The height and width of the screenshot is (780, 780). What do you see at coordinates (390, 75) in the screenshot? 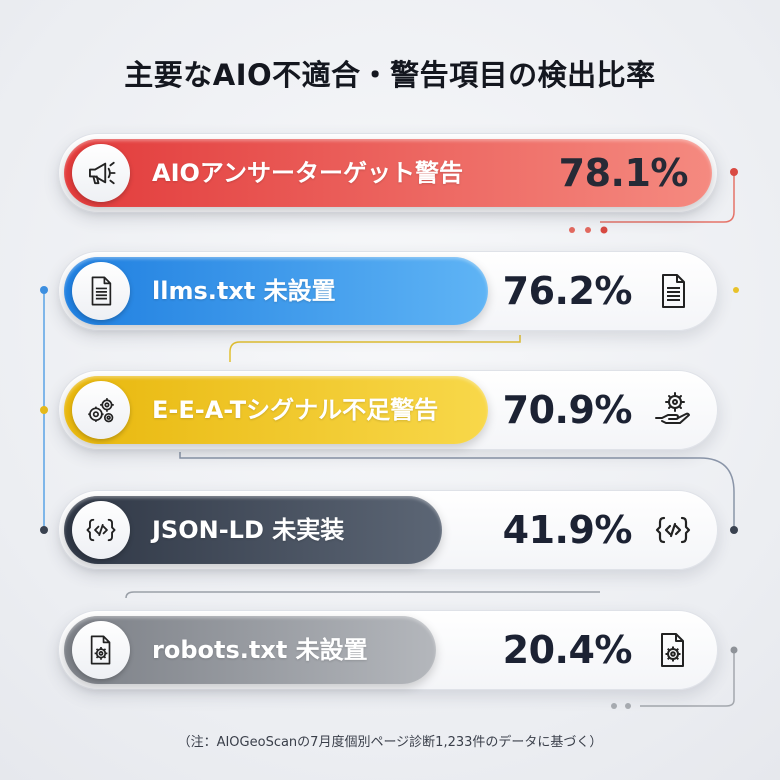
I see `chart-title: 主要なAIO不適合・警告項目の検出比率` at bounding box center [390, 75].